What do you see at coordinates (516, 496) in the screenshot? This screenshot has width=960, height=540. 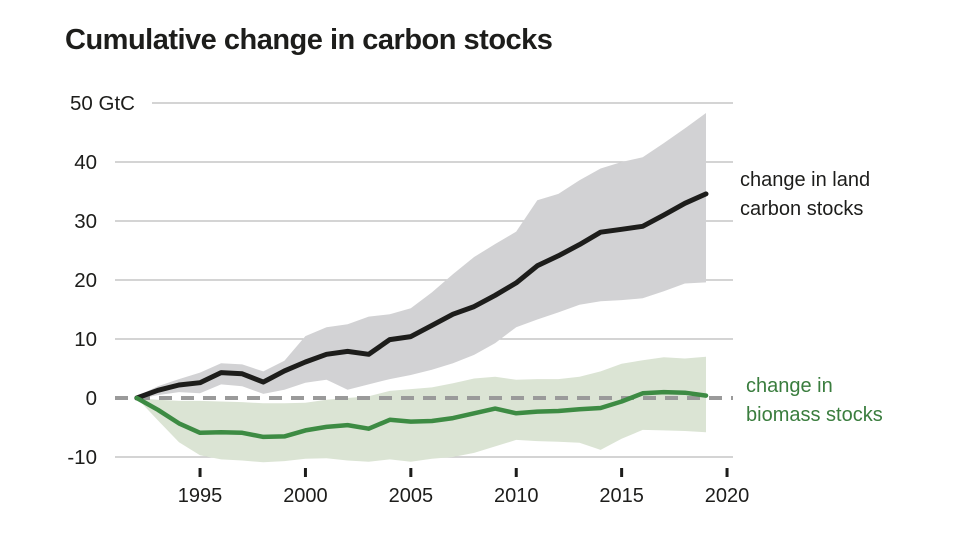 I see `x-tick-label-2010: 2010` at bounding box center [516, 496].